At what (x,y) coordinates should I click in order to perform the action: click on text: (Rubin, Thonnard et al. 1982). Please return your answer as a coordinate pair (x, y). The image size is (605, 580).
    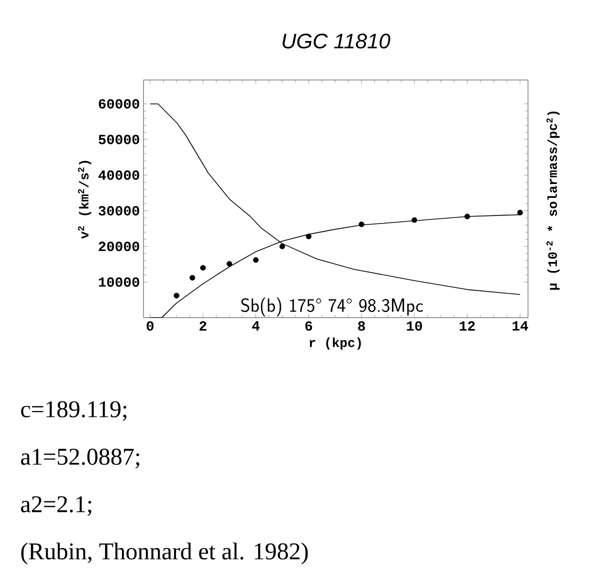
    Looking at the image, I should click on (164, 553).